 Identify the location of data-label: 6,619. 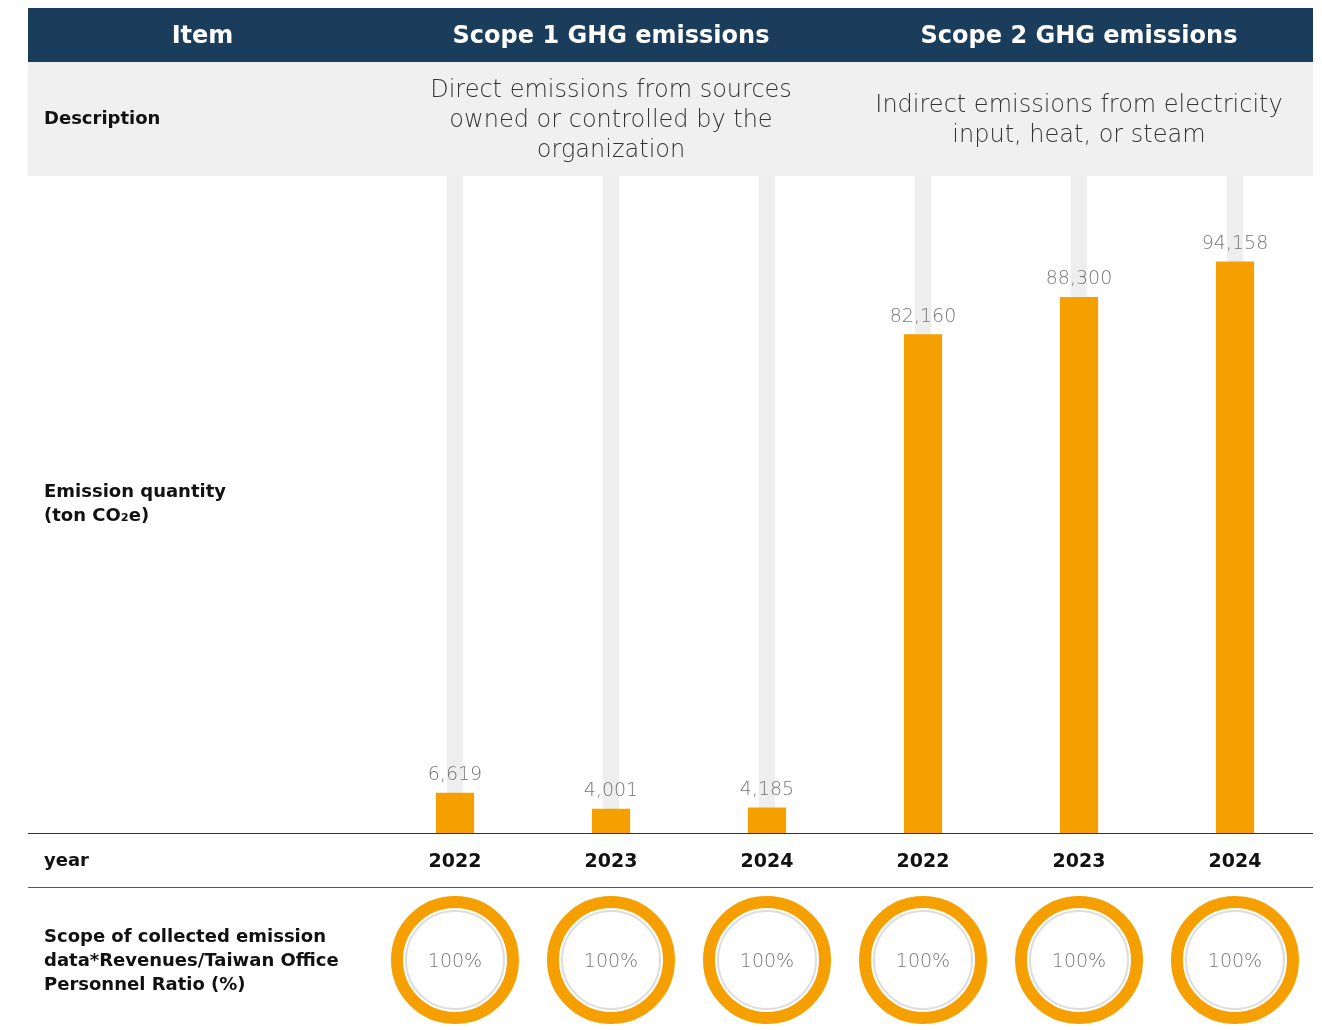
(455, 773).